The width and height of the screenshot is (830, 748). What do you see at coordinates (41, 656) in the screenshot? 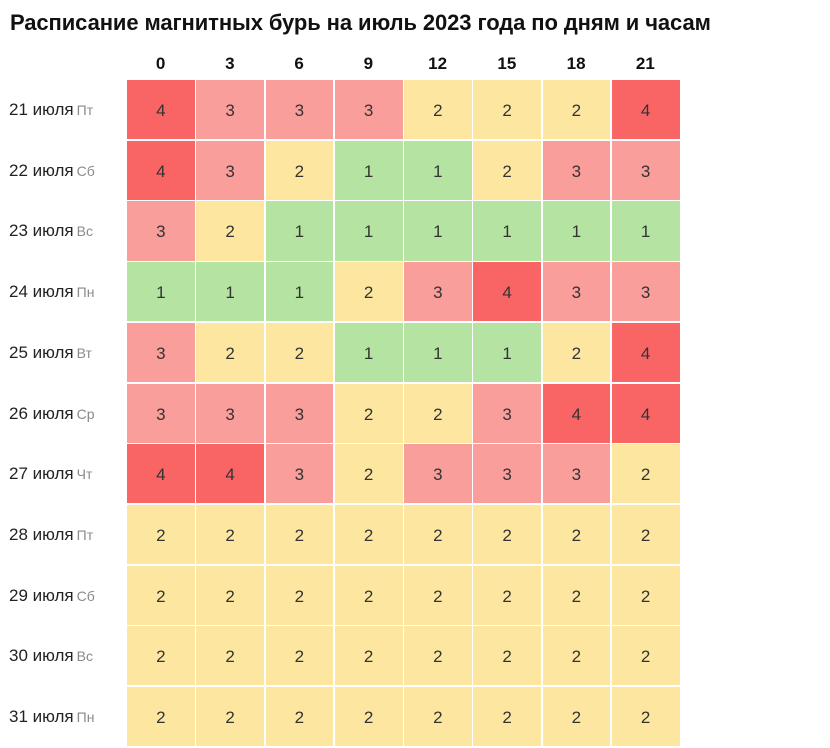
I see `date-text: 30 июля` at bounding box center [41, 656].